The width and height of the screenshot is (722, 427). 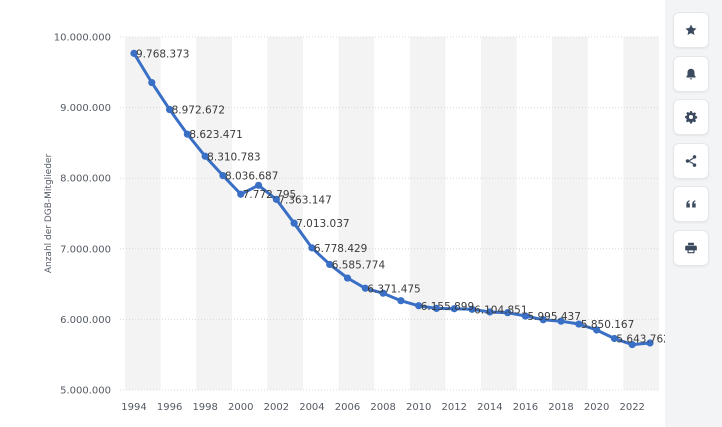 I want to click on x-tick-label: 2012, so click(x=454, y=407).